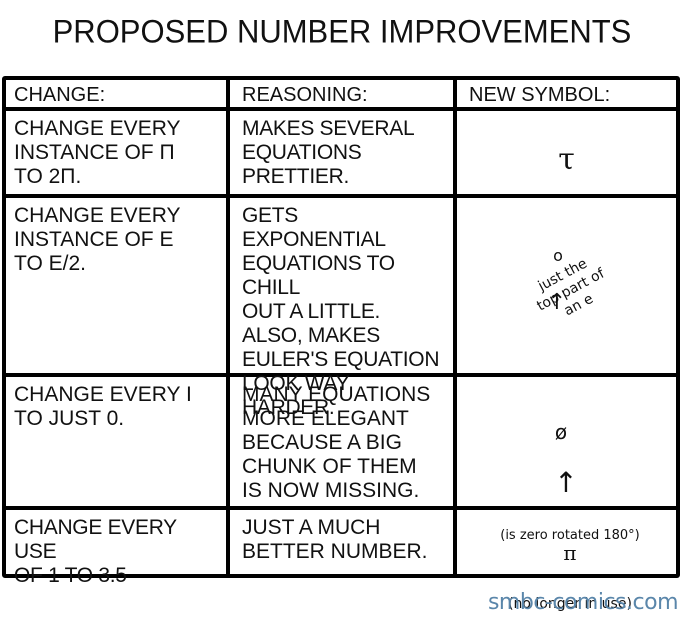  I want to click on header-new-symbol: NEW SYMBOL:, so click(540, 95).